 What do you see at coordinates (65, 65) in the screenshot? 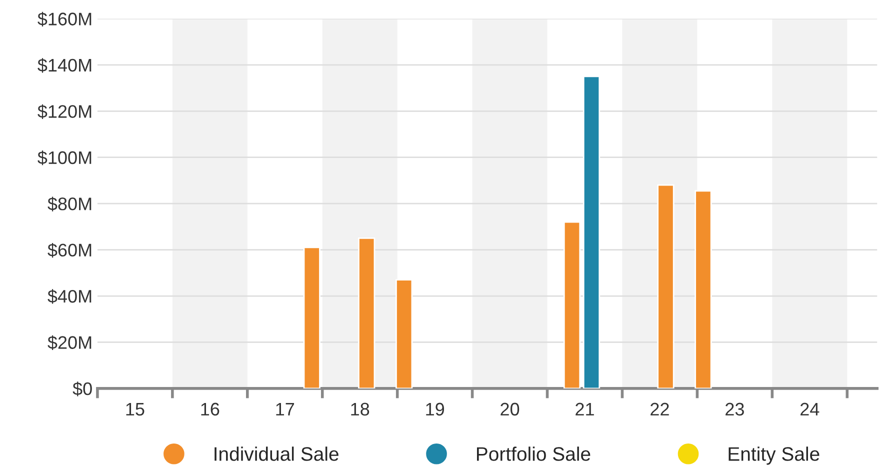
I see `y-tick-label: $140M` at bounding box center [65, 65].